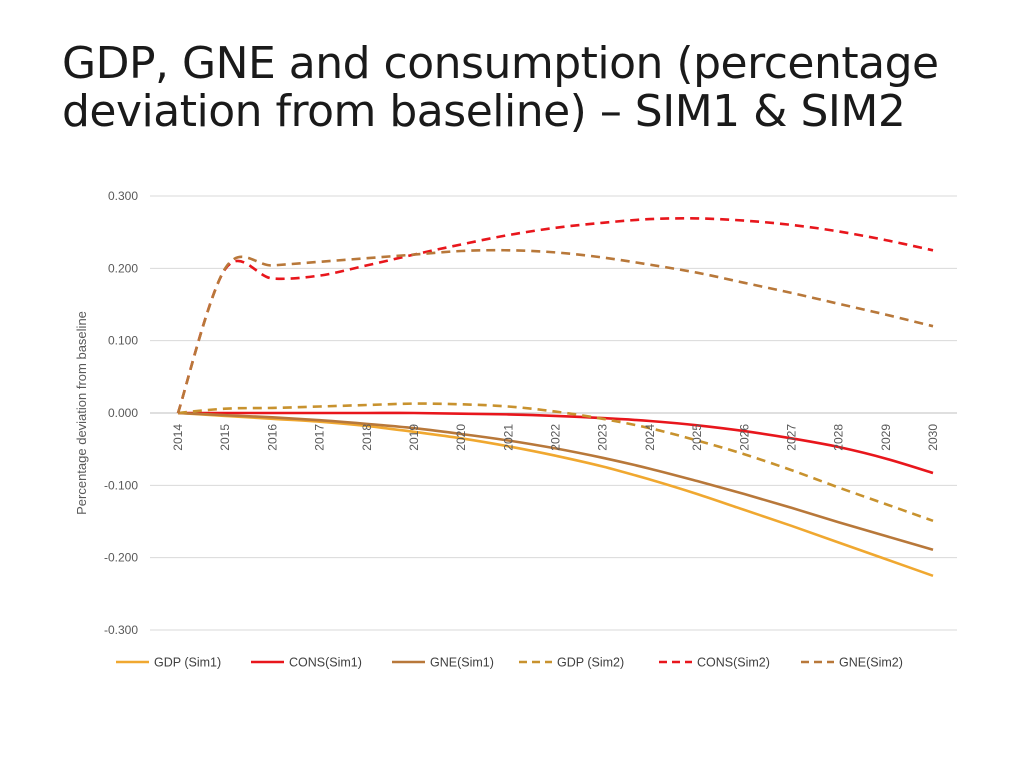 This screenshot has height=768, width=1024. I want to click on x-tick-label: 2020, so click(461, 437).